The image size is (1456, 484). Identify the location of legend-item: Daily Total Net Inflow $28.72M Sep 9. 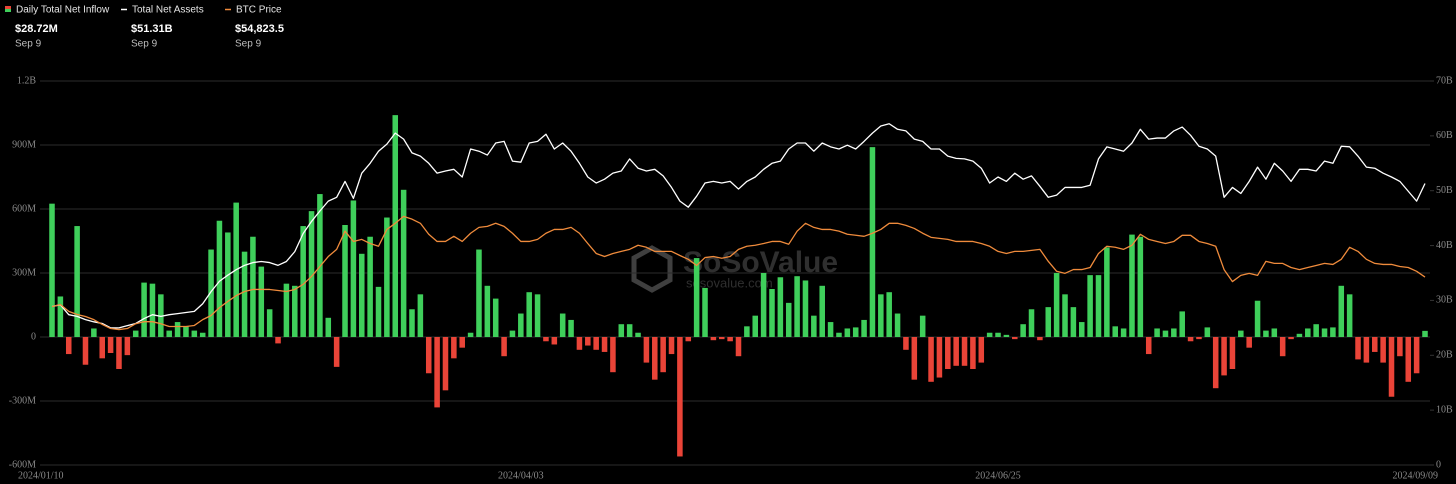
(57, 27).